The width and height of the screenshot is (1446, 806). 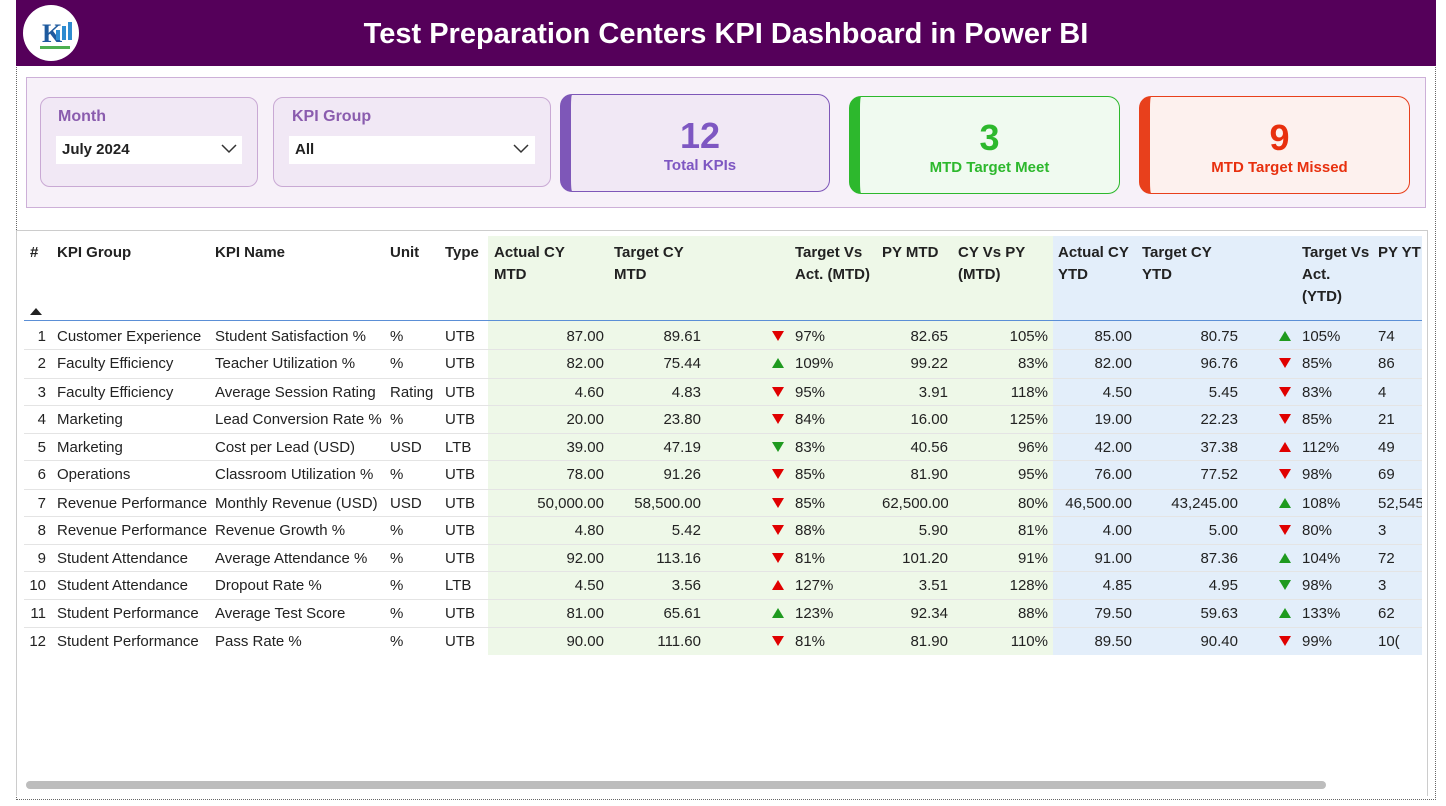 What do you see at coordinates (929, 336) in the screenshot?
I see `table-cell: 82.65` at bounding box center [929, 336].